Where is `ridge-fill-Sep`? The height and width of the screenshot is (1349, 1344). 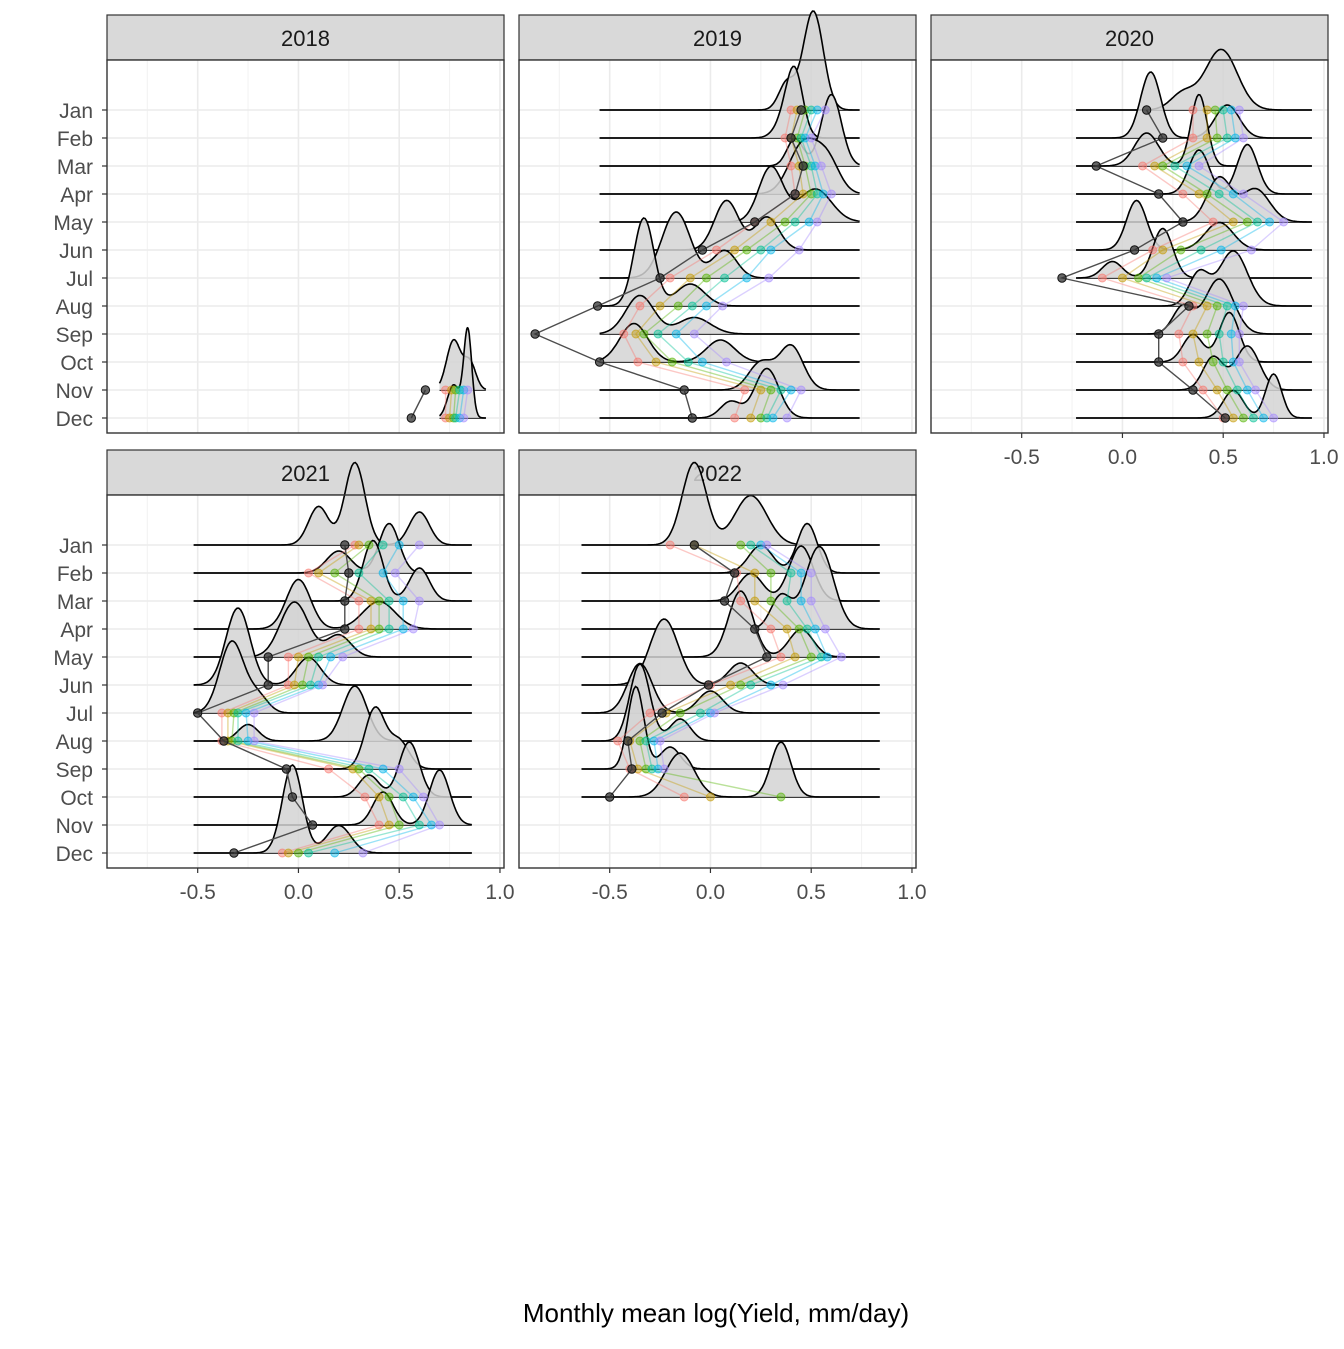
ridge-fill-Sep is located at coordinates (1194, 306).